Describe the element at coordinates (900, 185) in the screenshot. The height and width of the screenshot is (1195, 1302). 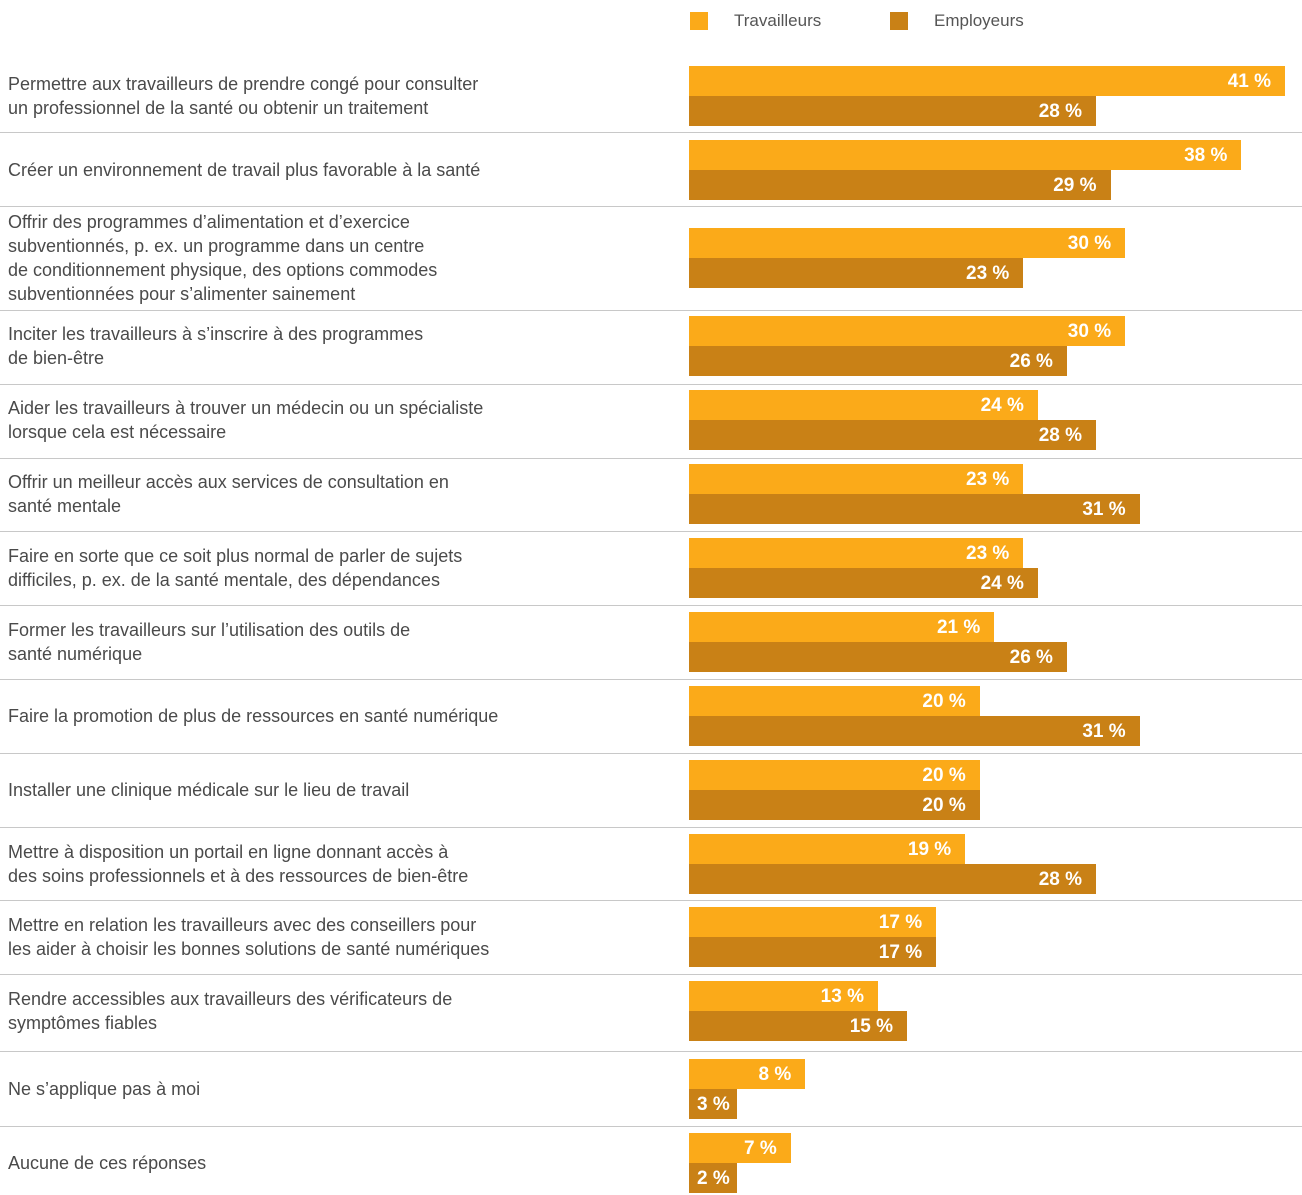
I see `bar-employers: 29 %` at that location.